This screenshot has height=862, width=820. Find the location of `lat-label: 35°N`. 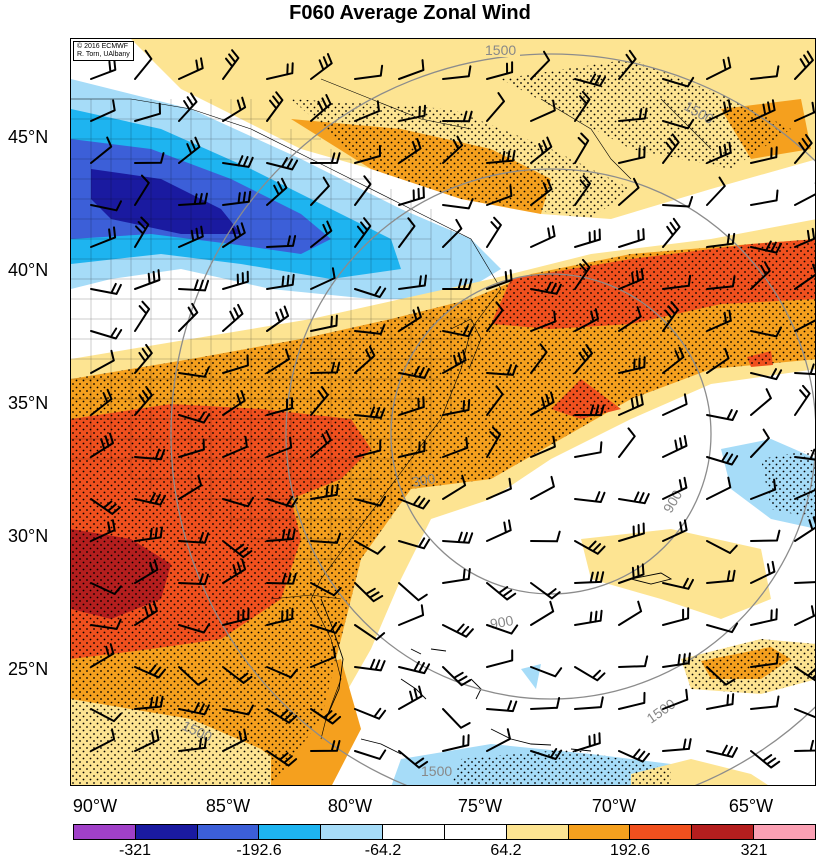

lat-label: 35°N is located at coordinates (28, 403).